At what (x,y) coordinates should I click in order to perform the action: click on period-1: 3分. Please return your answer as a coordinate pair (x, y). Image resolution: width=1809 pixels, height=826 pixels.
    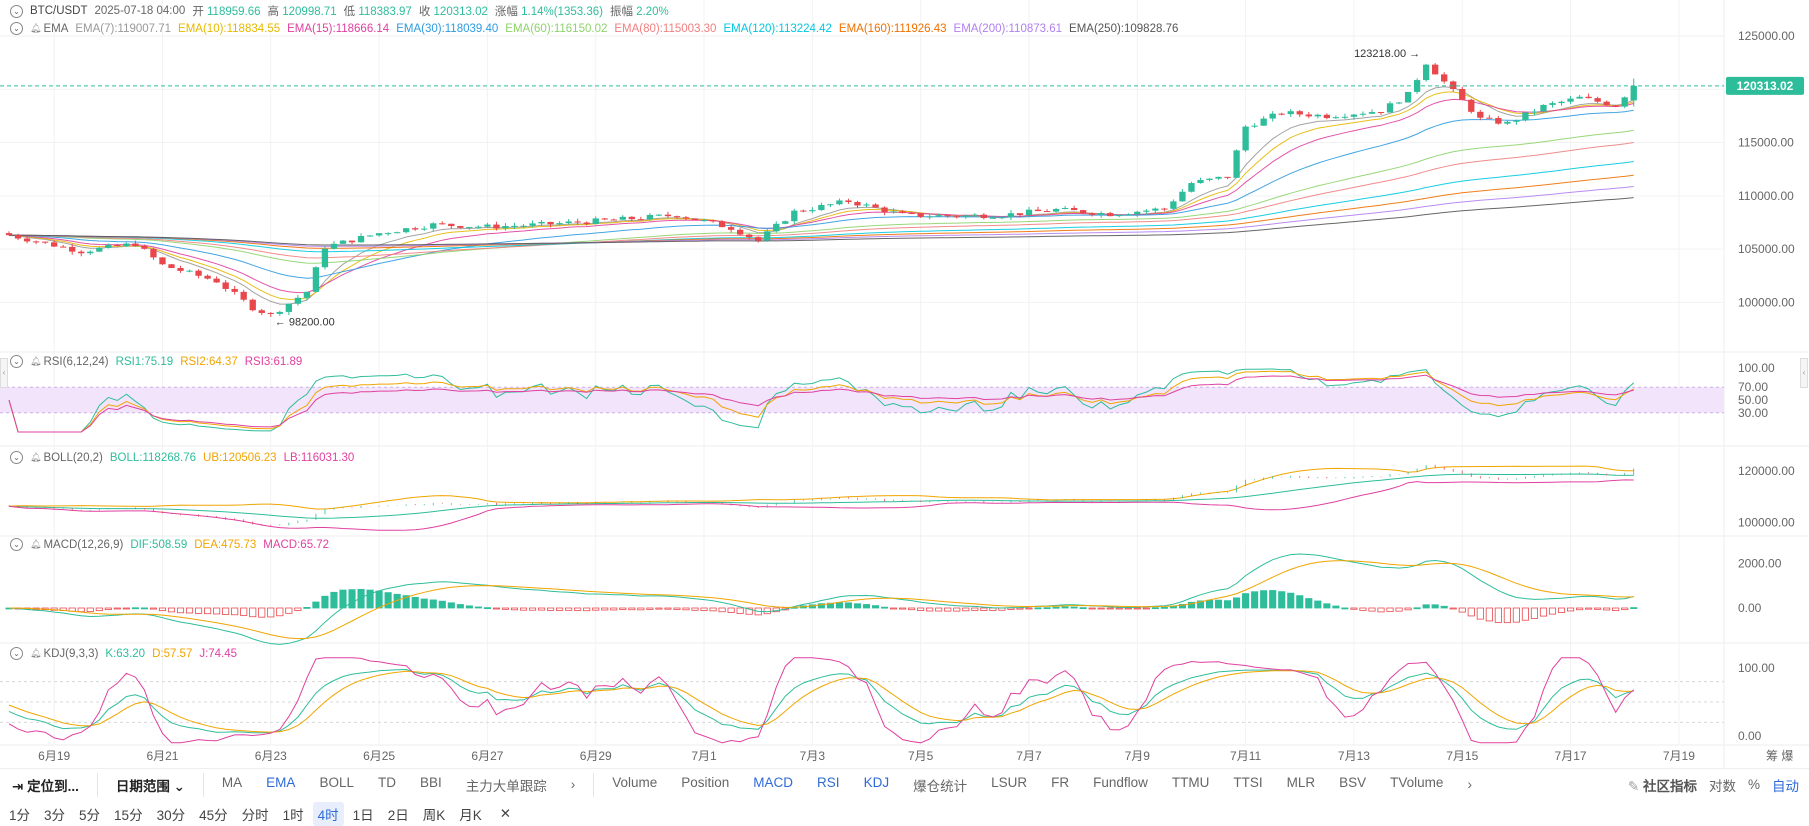
    Looking at the image, I should click on (55, 815).